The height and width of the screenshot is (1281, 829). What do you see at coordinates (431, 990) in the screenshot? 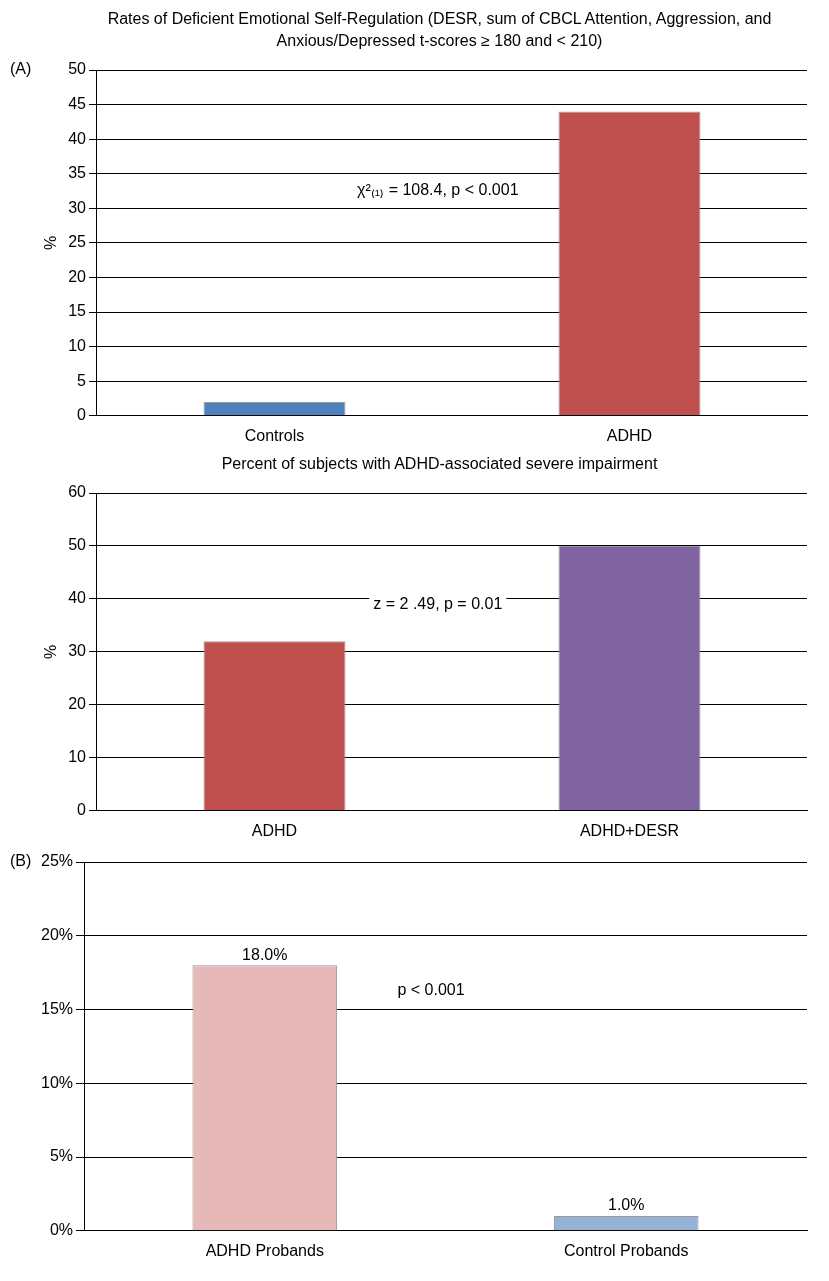
I see `annotation: p < 0.001` at bounding box center [431, 990].